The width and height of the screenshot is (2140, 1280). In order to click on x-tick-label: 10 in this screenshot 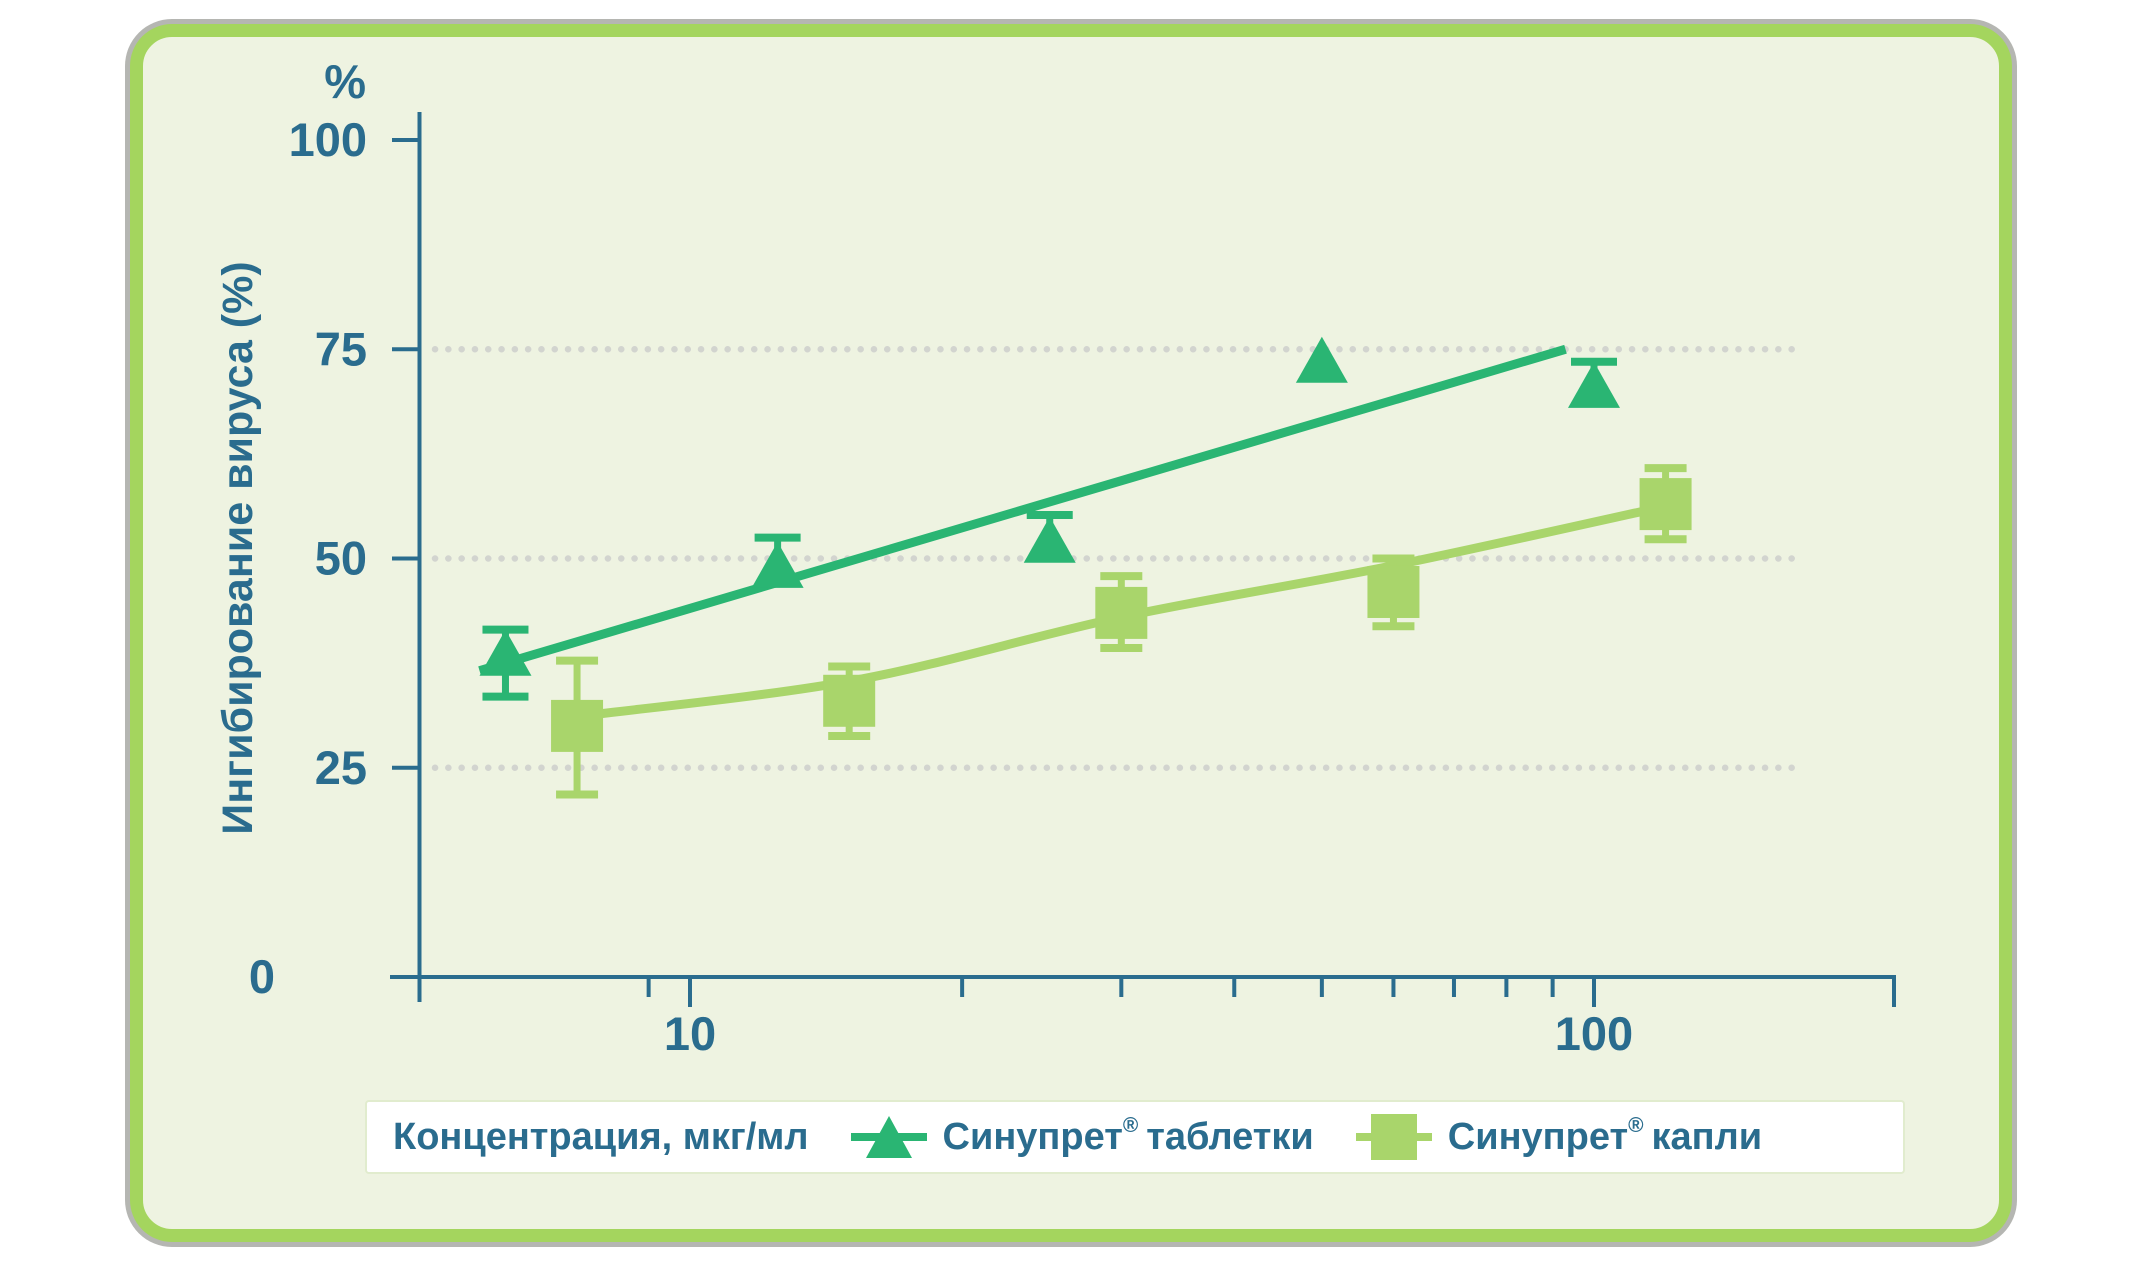, I will do `click(690, 1033)`.